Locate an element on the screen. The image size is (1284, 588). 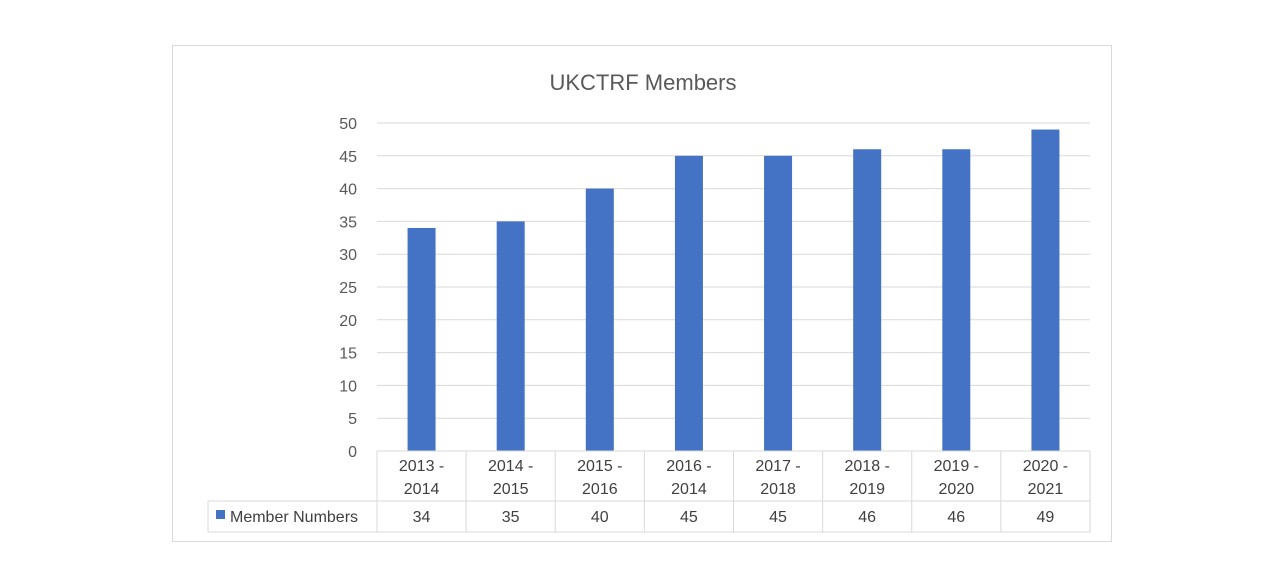
data-label: 49 is located at coordinates (1046, 517).